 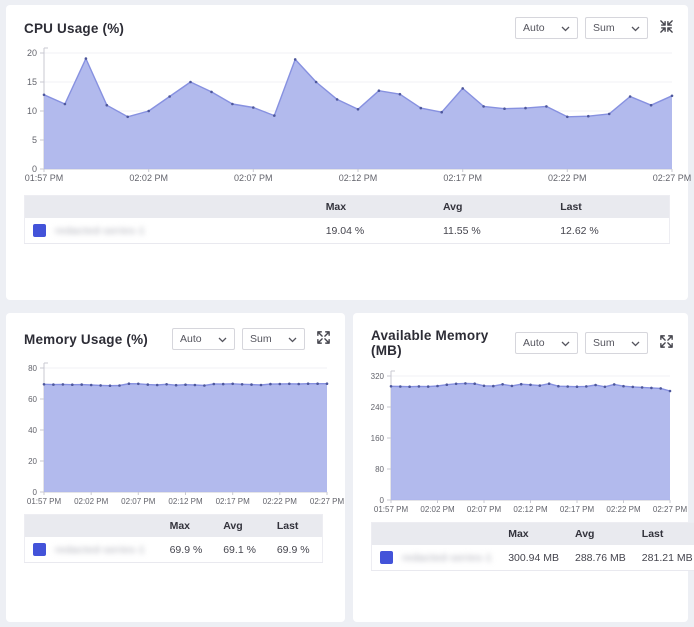 I want to click on panel-title: CPU Usage (%), so click(x=74, y=28).